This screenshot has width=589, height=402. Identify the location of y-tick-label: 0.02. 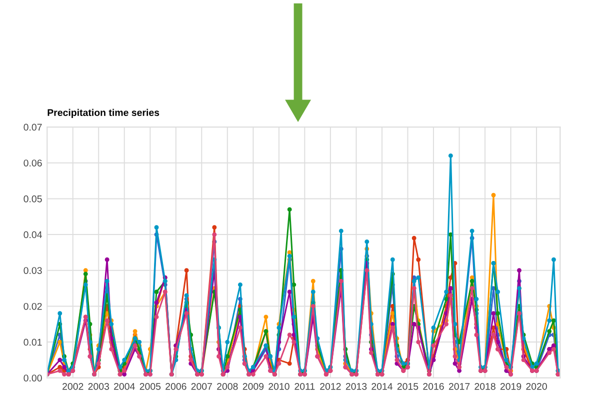
(33, 306).